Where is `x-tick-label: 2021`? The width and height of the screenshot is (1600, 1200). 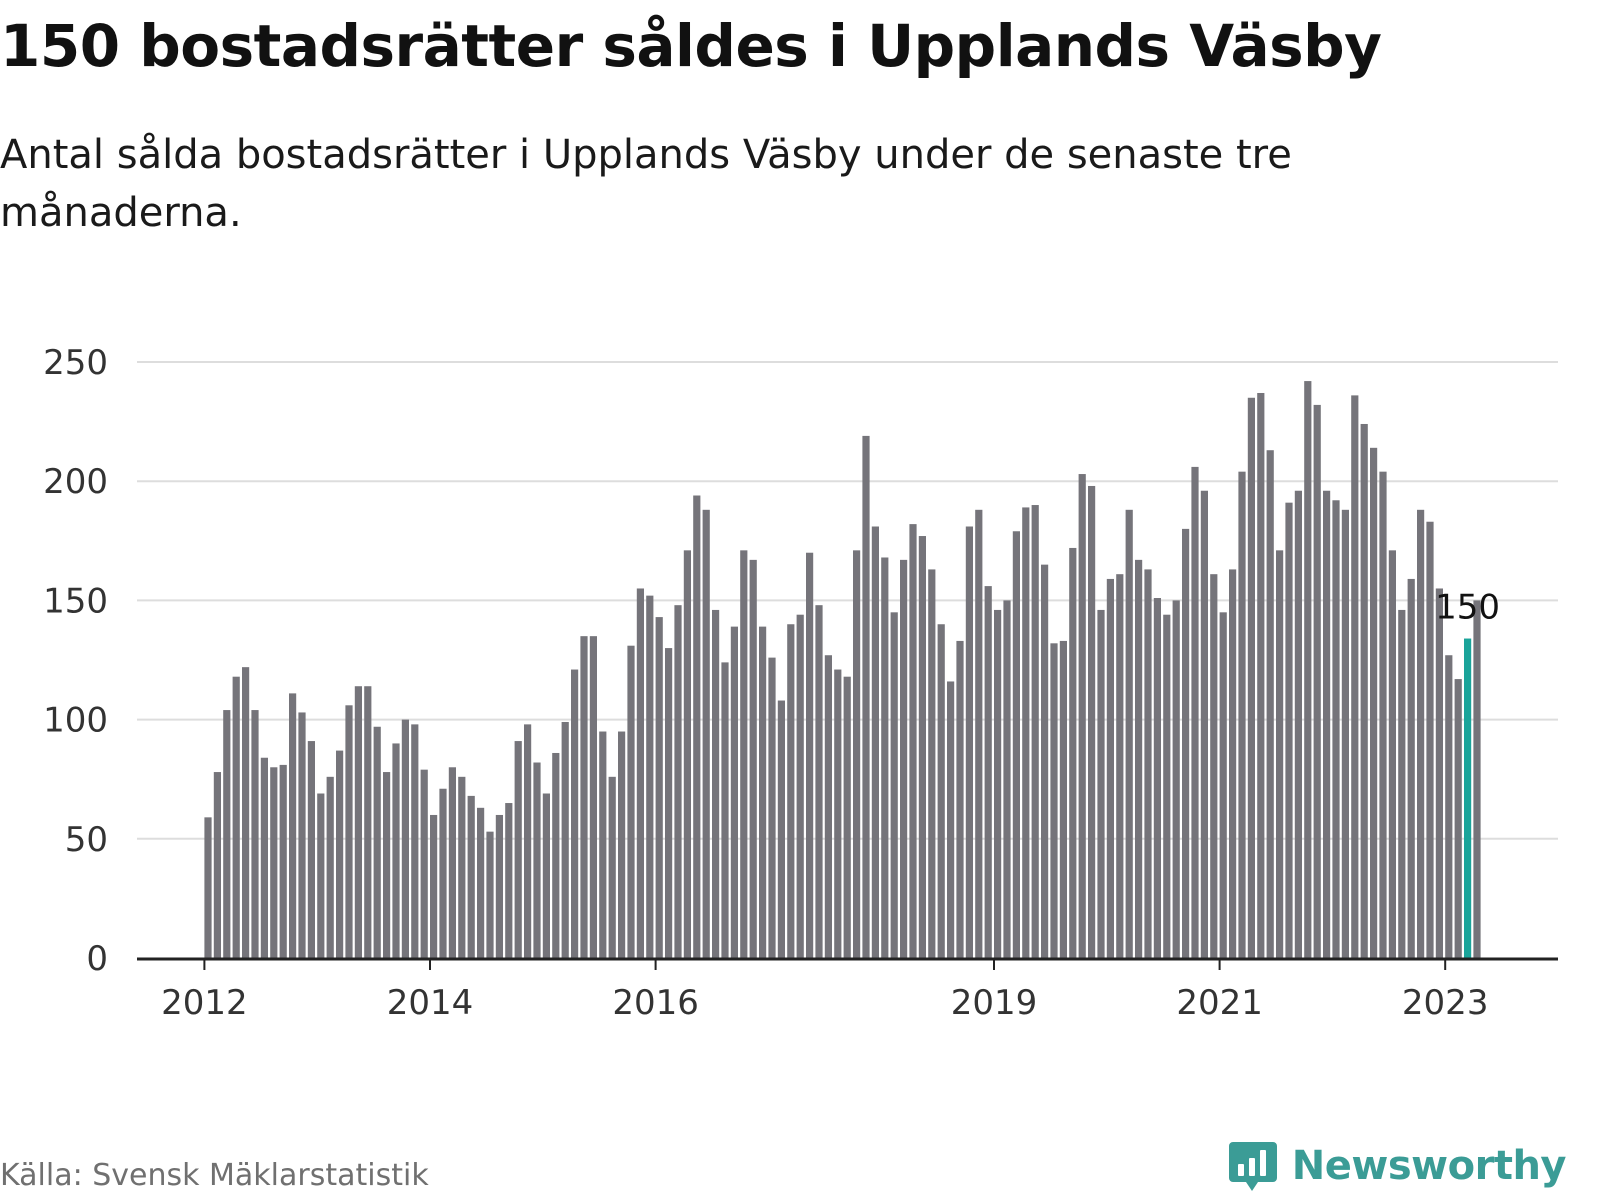
x-tick-label: 2021 is located at coordinates (1219, 1003).